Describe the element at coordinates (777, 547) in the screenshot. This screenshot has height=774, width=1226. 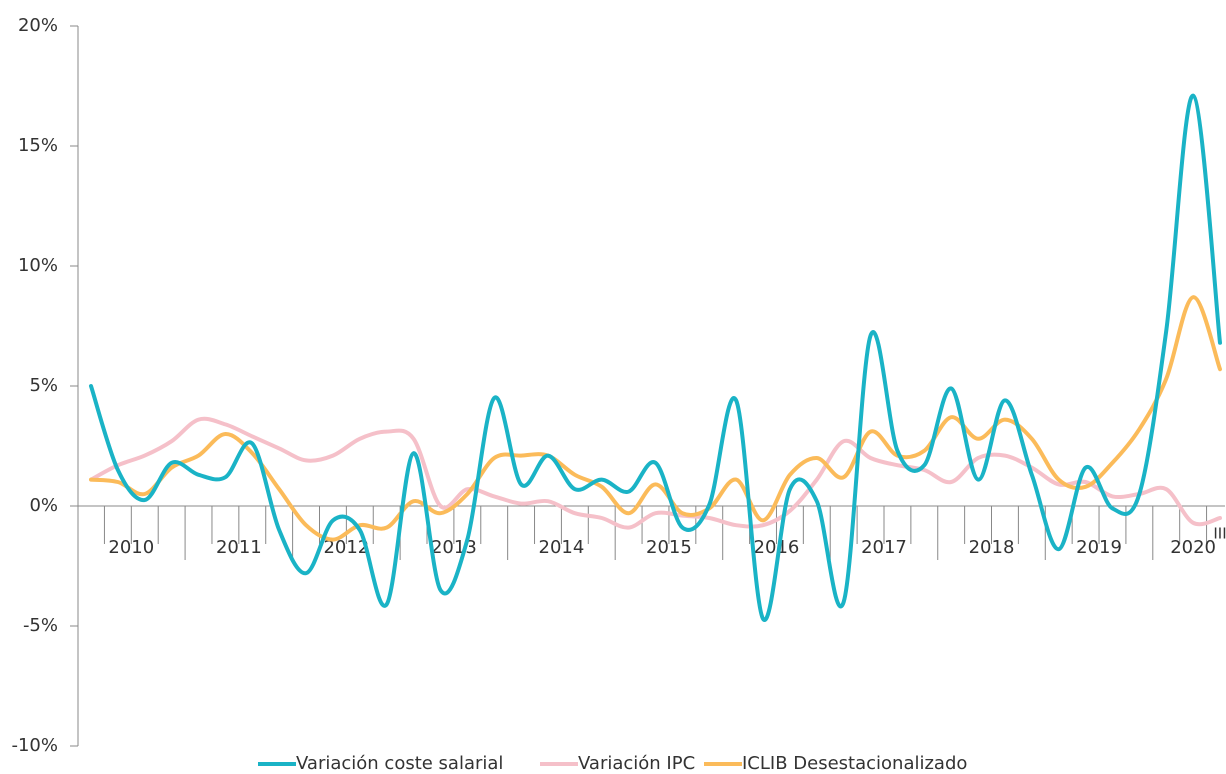
I see `x-group-label: 2016` at that location.